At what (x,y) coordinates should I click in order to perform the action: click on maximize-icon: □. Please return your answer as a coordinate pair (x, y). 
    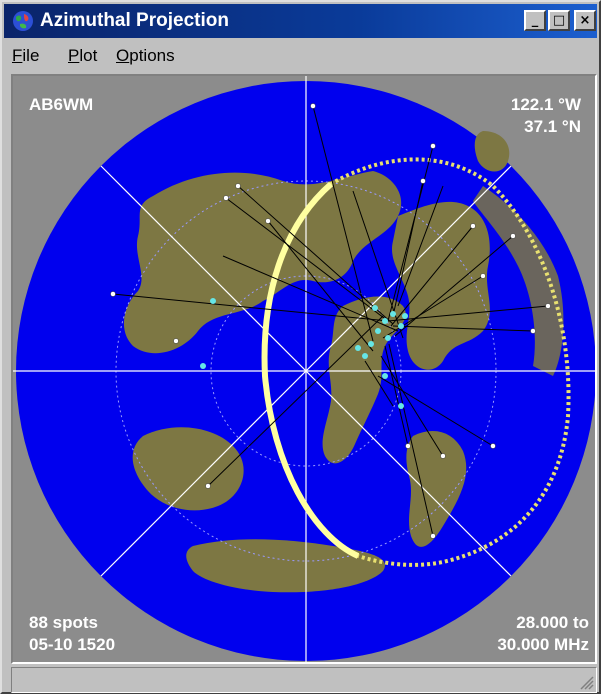
    Looking at the image, I should click on (559, 20).